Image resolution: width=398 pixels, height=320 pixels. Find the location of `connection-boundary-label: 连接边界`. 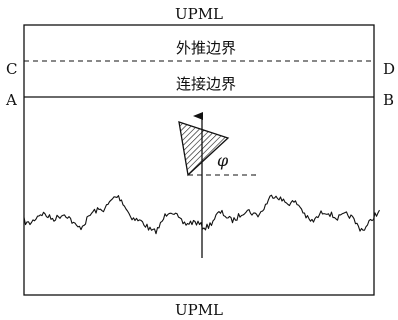

connection-boundary-label: 连接边界 is located at coordinates (206, 84).